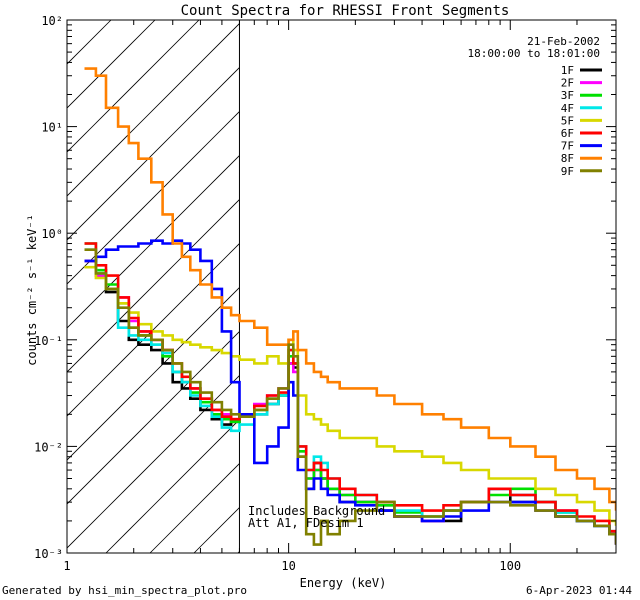  What do you see at coordinates (345, 11) in the screenshot?
I see `chart-title: Count Spectra for RHESSI Front Segments` at bounding box center [345, 11].